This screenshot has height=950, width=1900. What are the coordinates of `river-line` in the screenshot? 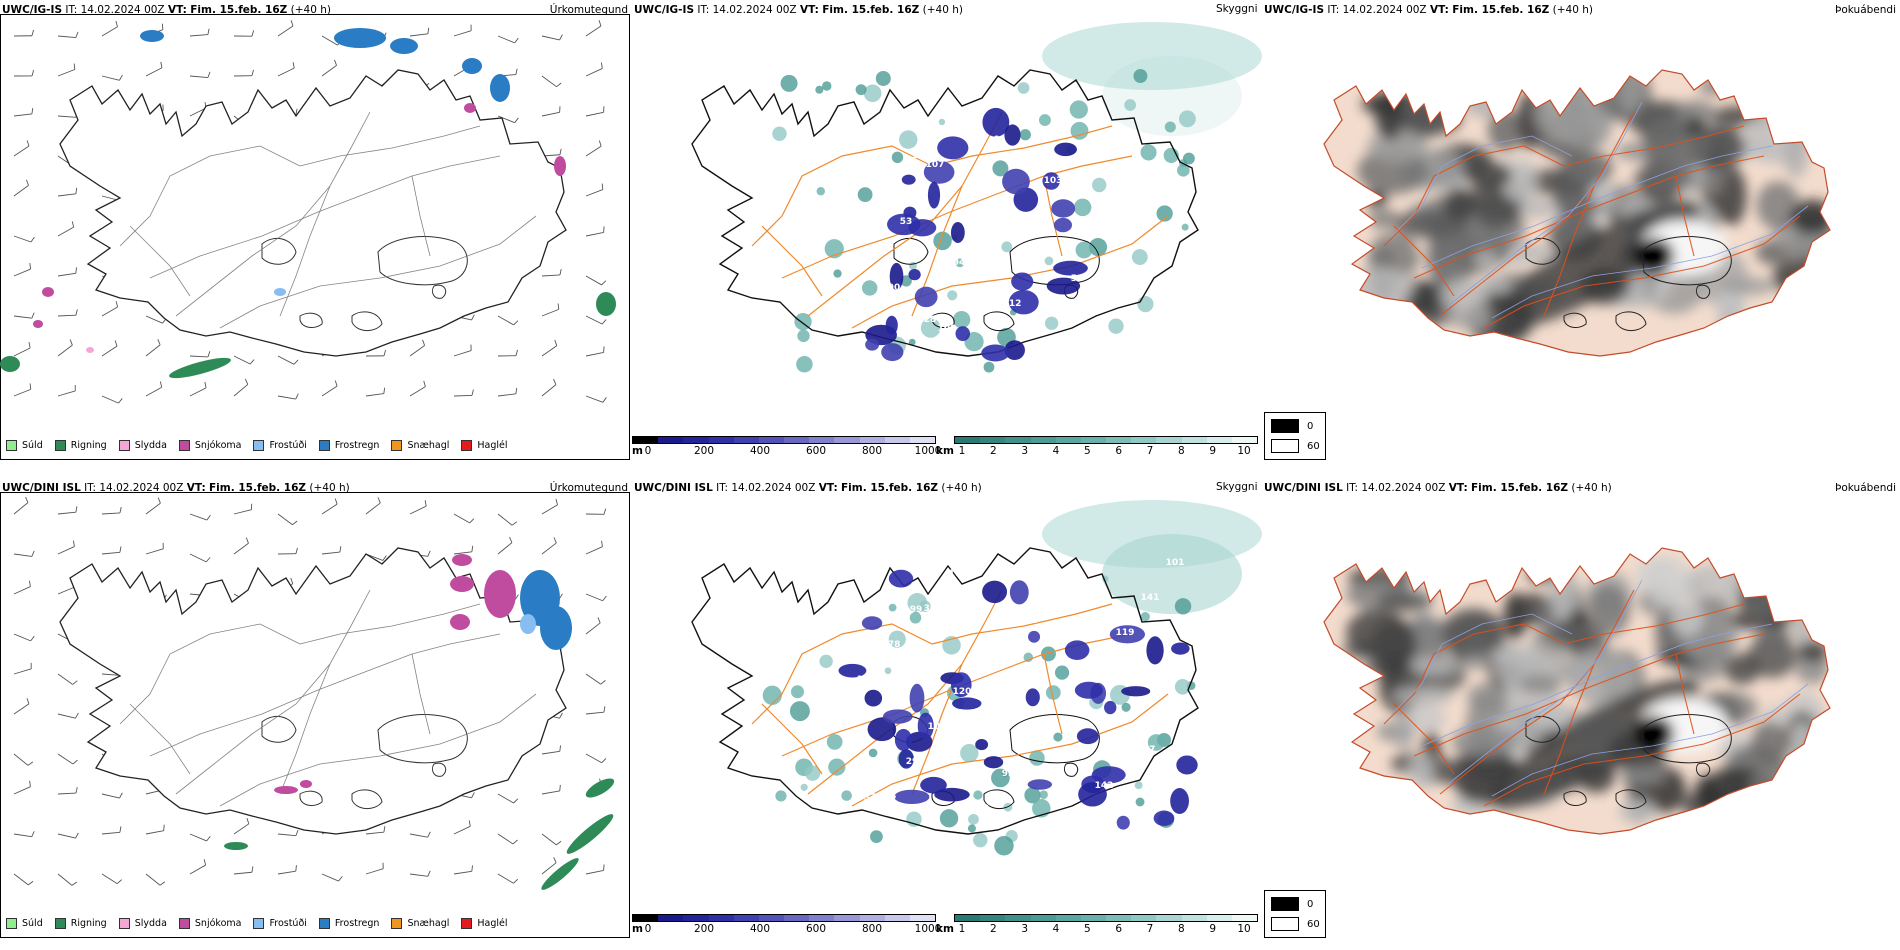 It's located at (1545, 204).